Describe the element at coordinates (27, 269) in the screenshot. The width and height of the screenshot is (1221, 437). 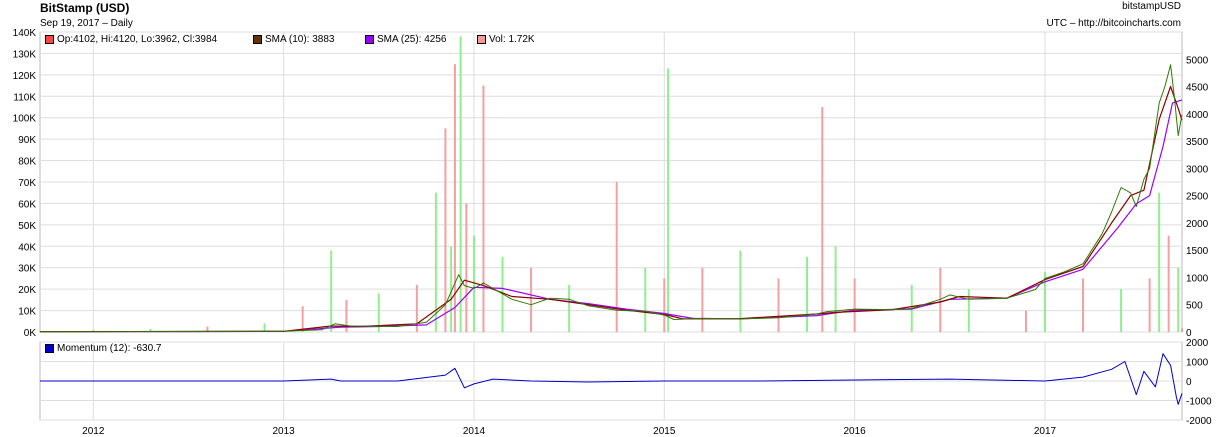
I see `y-left-tick-label: 30K` at that location.